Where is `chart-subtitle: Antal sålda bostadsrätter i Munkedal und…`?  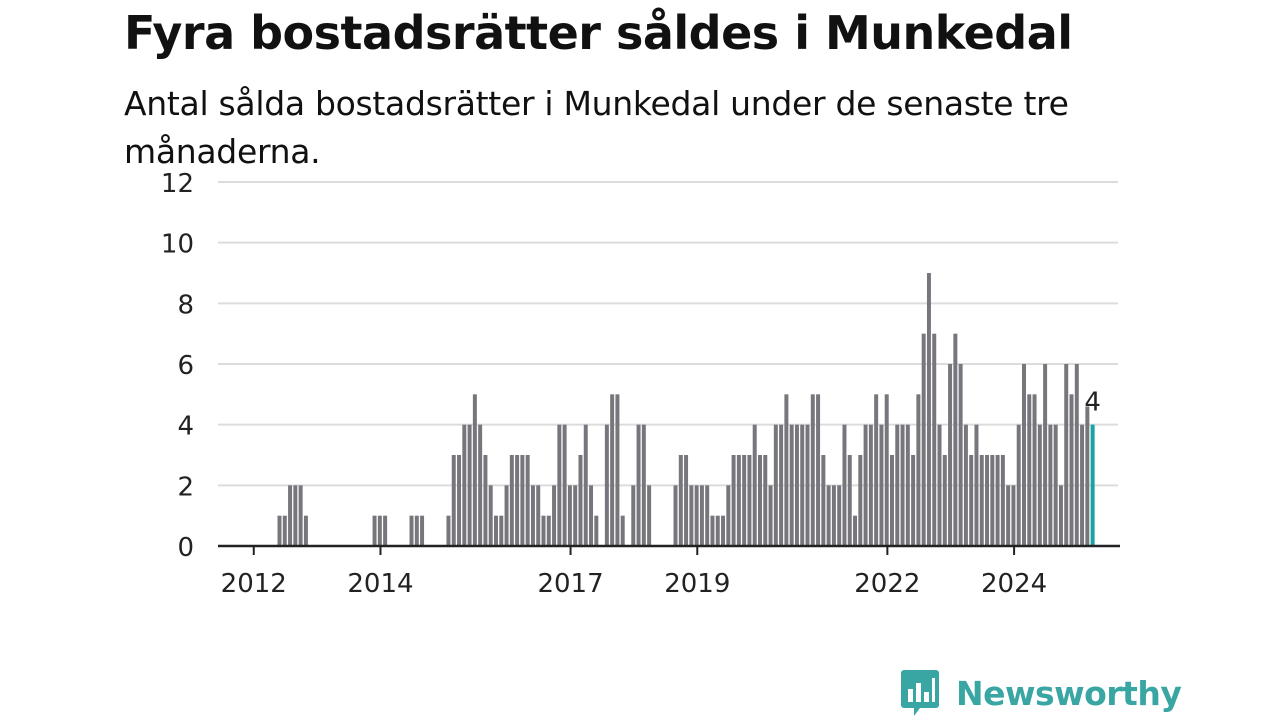
chart-subtitle: Antal sålda bostadsrätter i Munkedal und… is located at coordinates (596, 127).